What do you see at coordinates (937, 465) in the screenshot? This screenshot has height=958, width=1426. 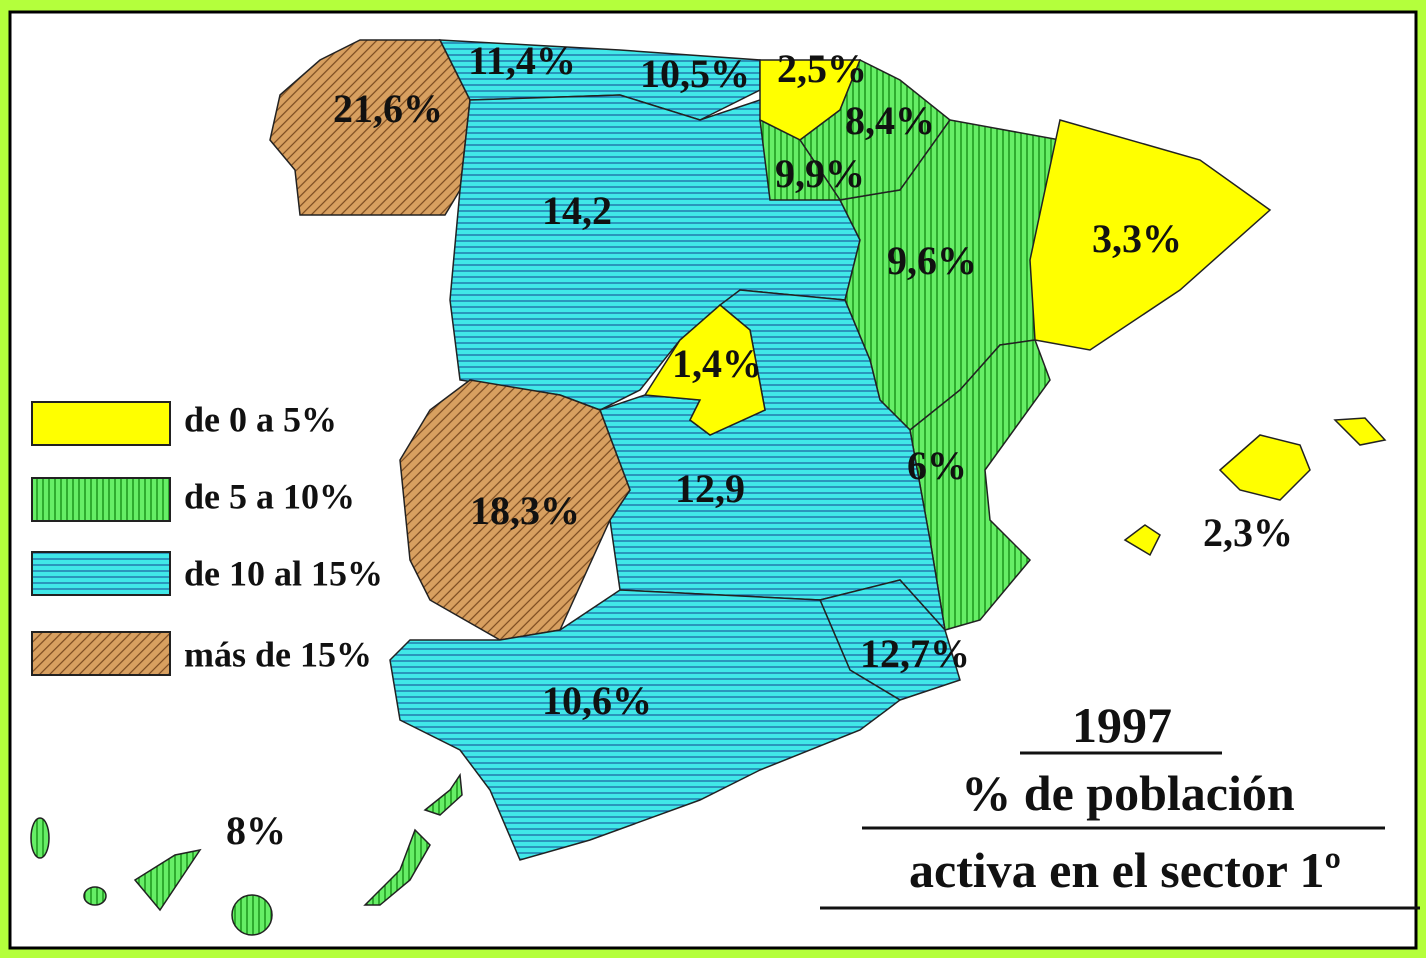 I see `region-label: 6%` at bounding box center [937, 465].